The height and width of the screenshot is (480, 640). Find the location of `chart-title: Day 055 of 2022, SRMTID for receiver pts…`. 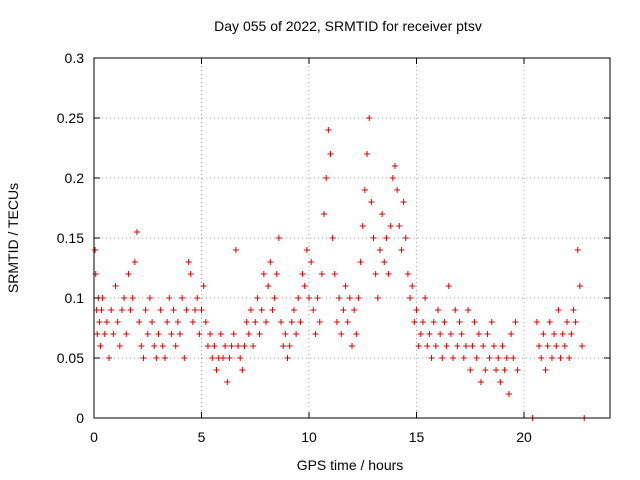

chart-title: Day 055 of 2022, SRMTID for receiver pts… is located at coordinates (348, 26).